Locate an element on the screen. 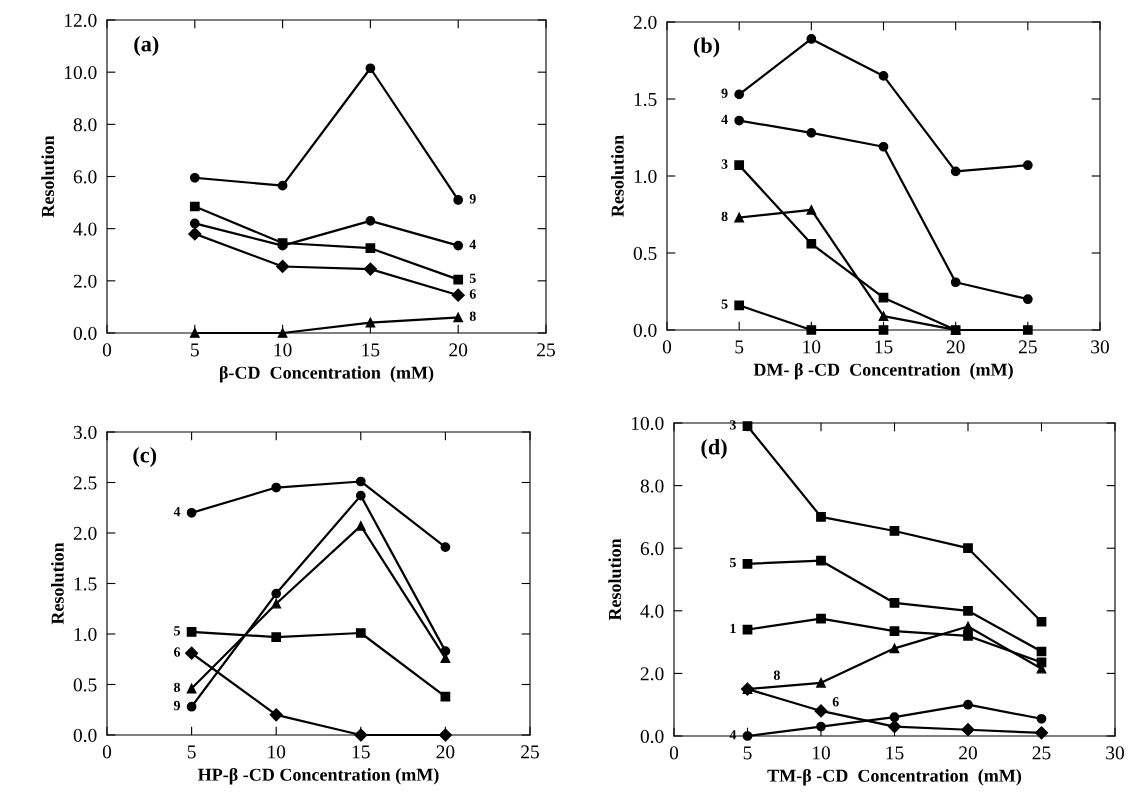 The width and height of the screenshot is (1132, 803). annotation: (b) is located at coordinates (706, 47).